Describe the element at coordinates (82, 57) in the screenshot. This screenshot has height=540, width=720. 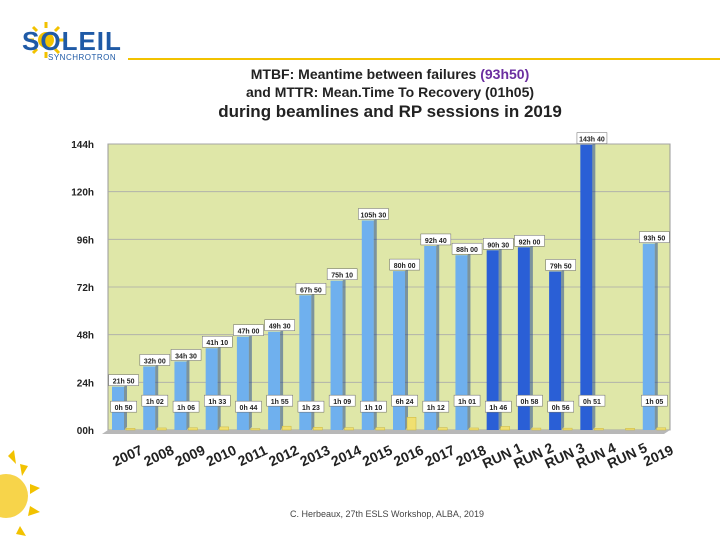
I see `logo-subtext: SYNCHROTRON` at that location.